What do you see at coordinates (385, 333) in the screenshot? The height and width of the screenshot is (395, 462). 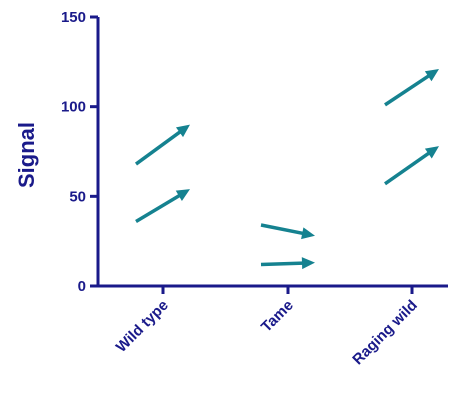 I see `x-tick-label: Raging wild` at bounding box center [385, 333].